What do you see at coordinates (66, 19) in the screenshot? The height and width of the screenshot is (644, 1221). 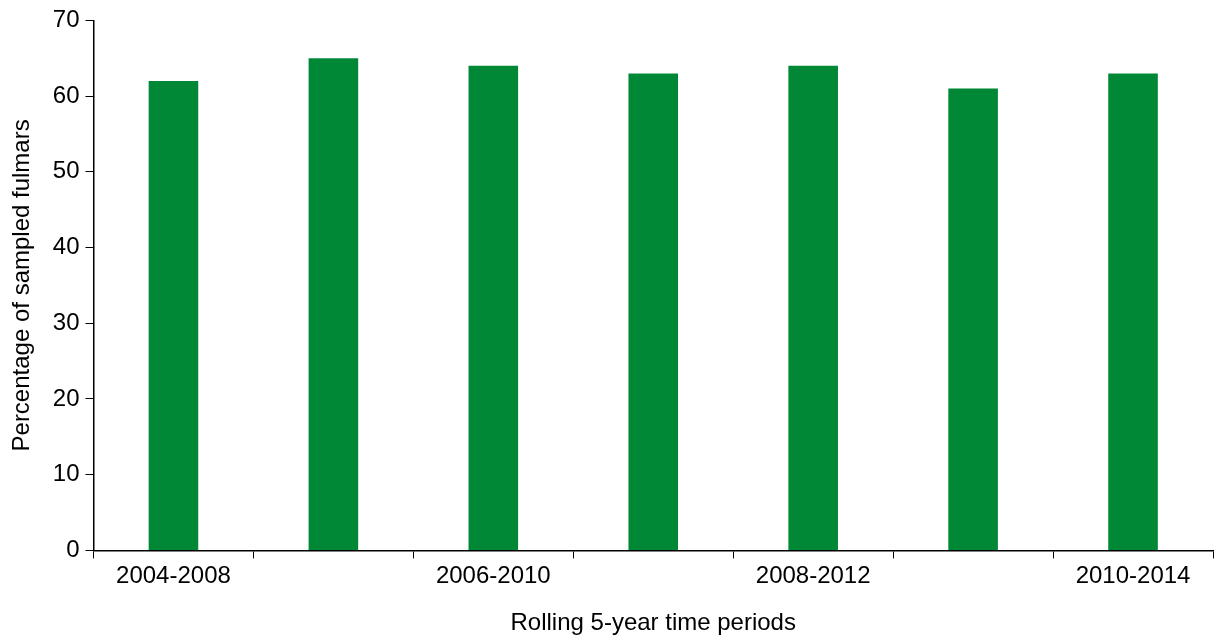 I see `y-tick-label: 70` at bounding box center [66, 19].